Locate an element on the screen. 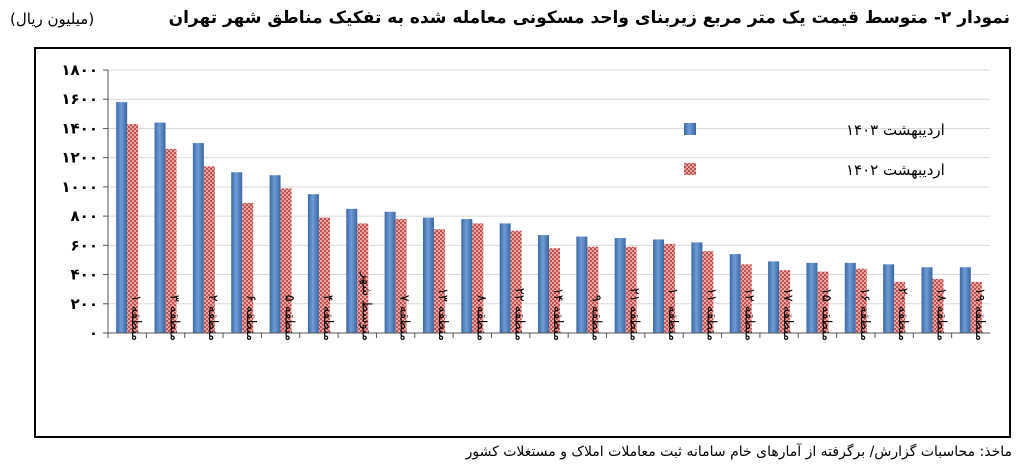  x-tick-label: منطقه ۲۲ is located at coordinates (519, 314).